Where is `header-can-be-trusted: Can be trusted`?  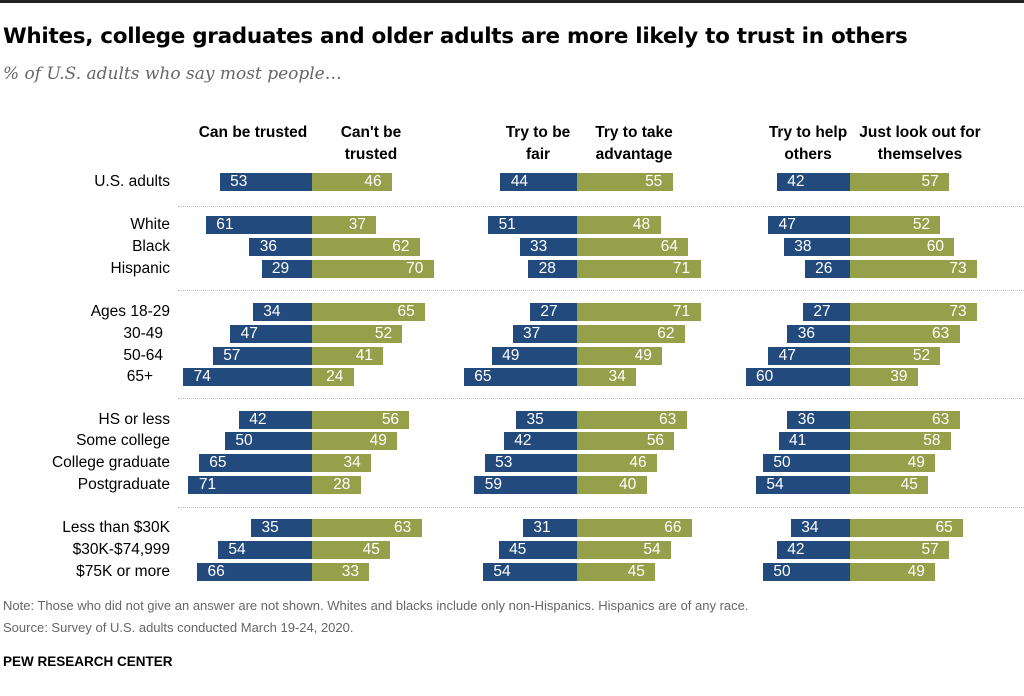
header-can-be-trusted: Can be trusted is located at coordinates (253, 132).